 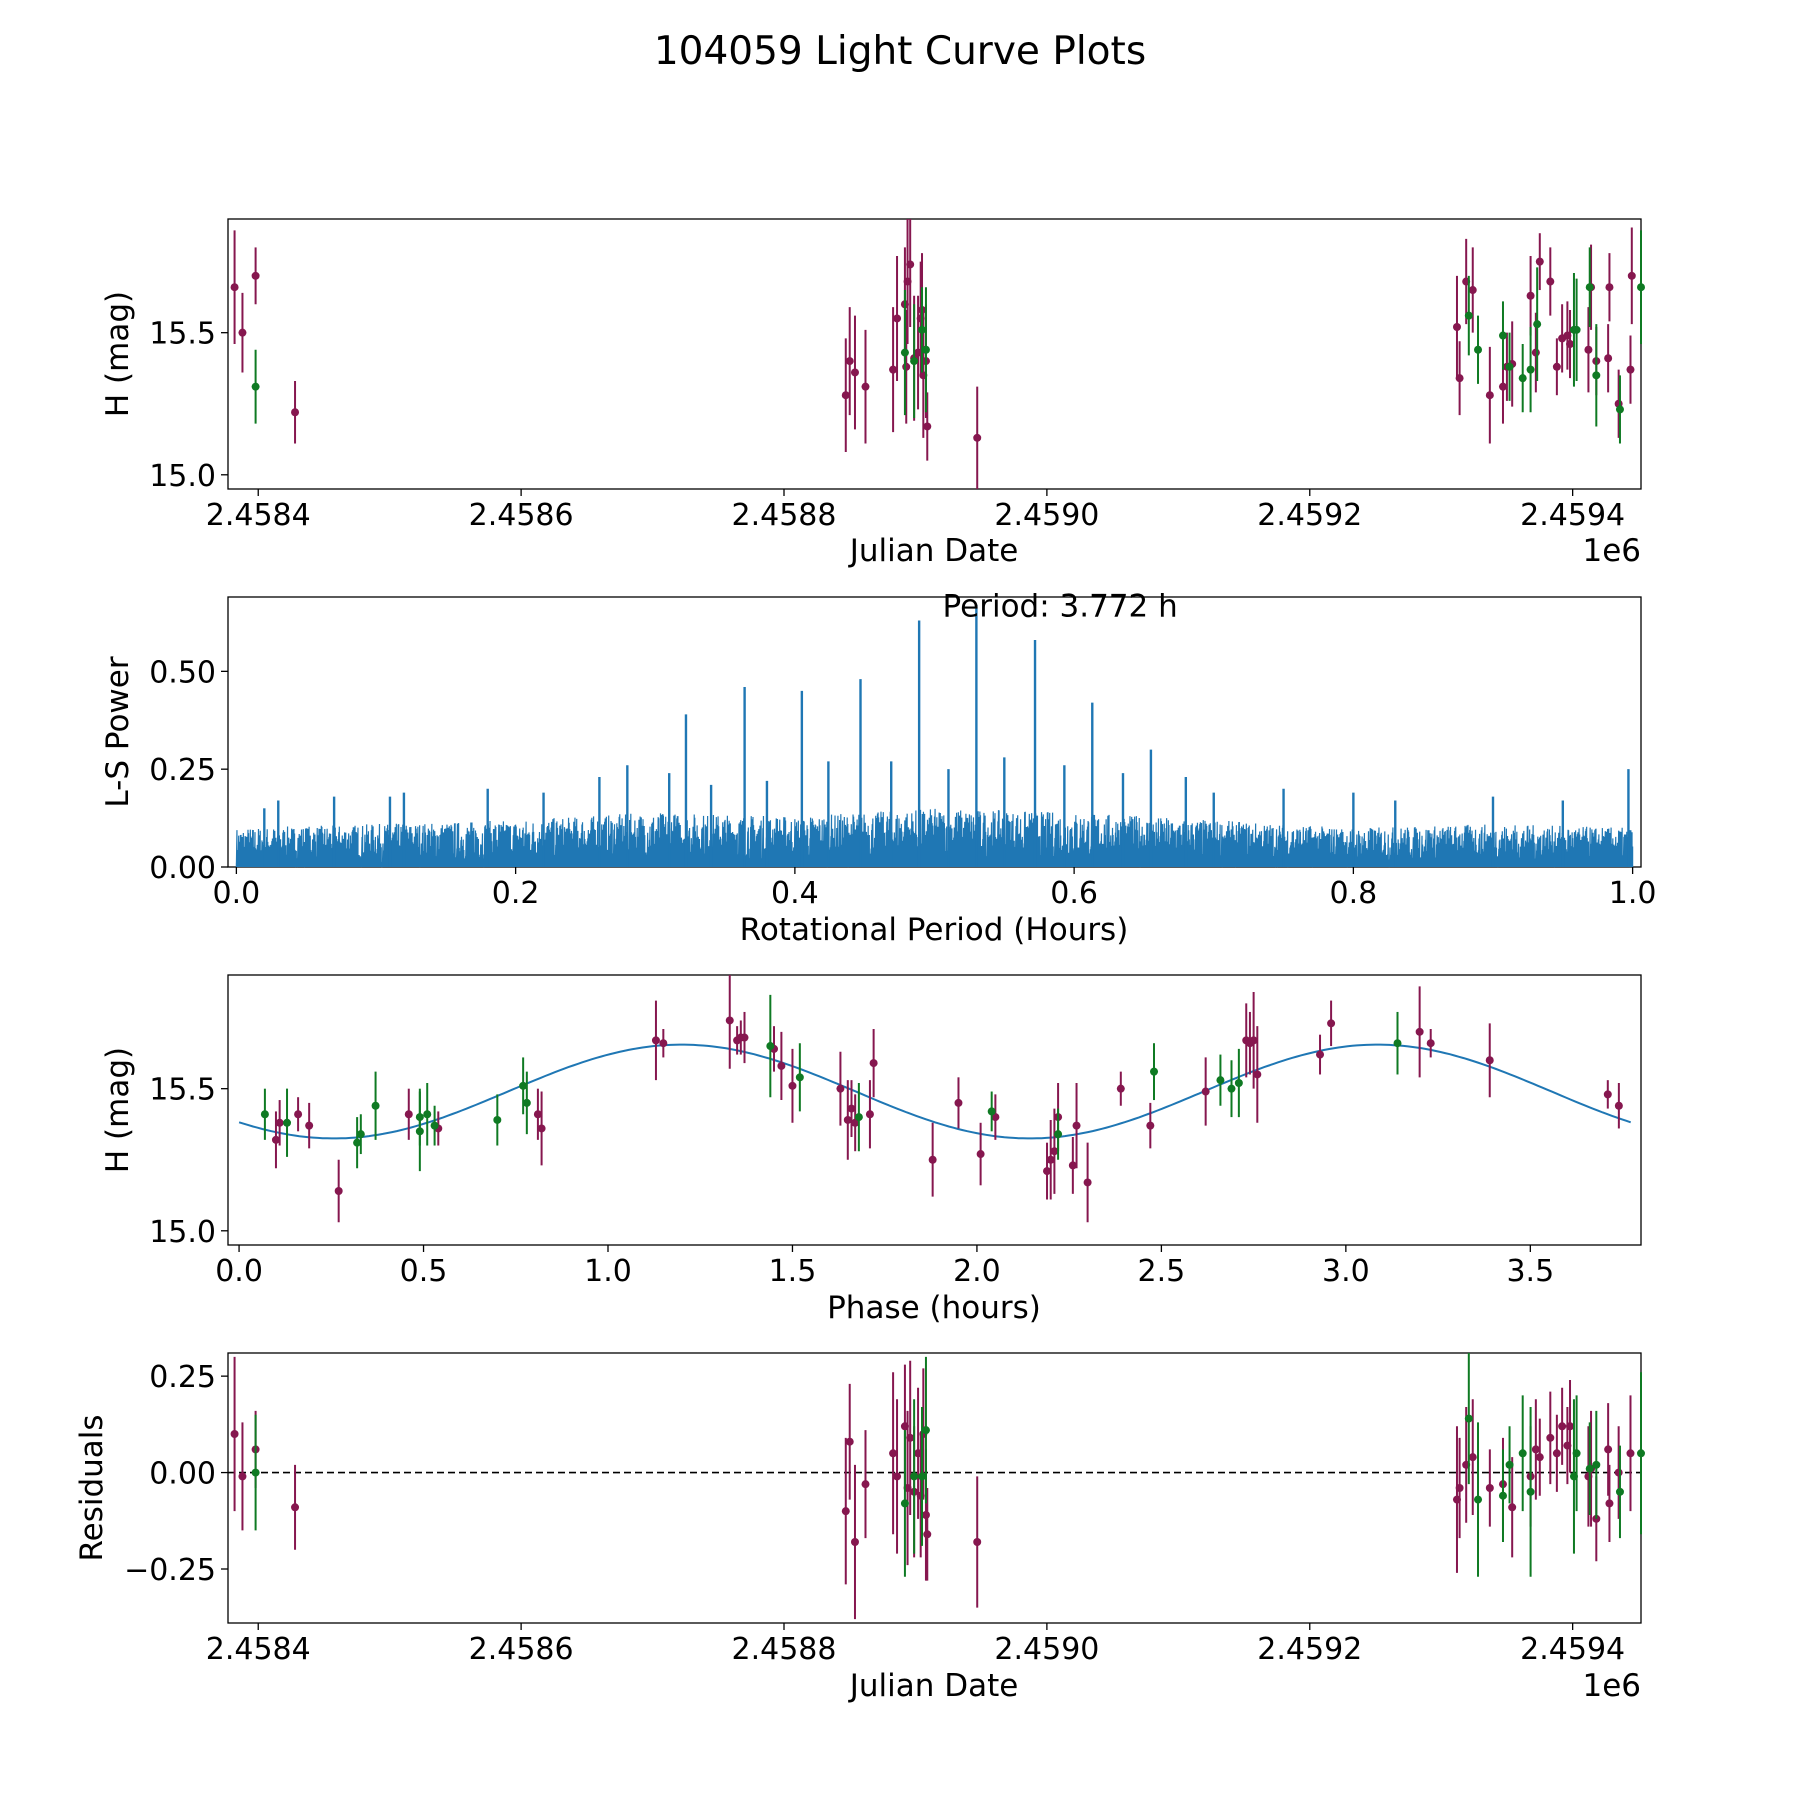 What do you see at coordinates (118, 1110) in the screenshot?
I see `y-axis-label: H (mag)` at bounding box center [118, 1110].